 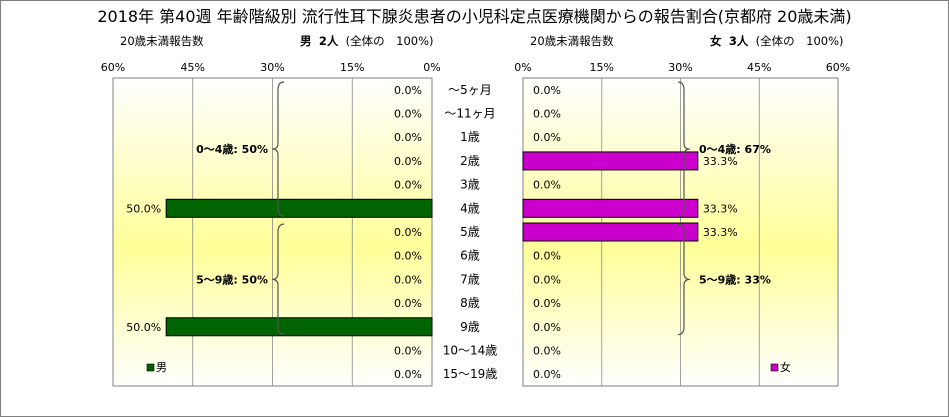 I want to click on right-header-summary: 女 3人 (全体の 100%), so click(x=777, y=41).